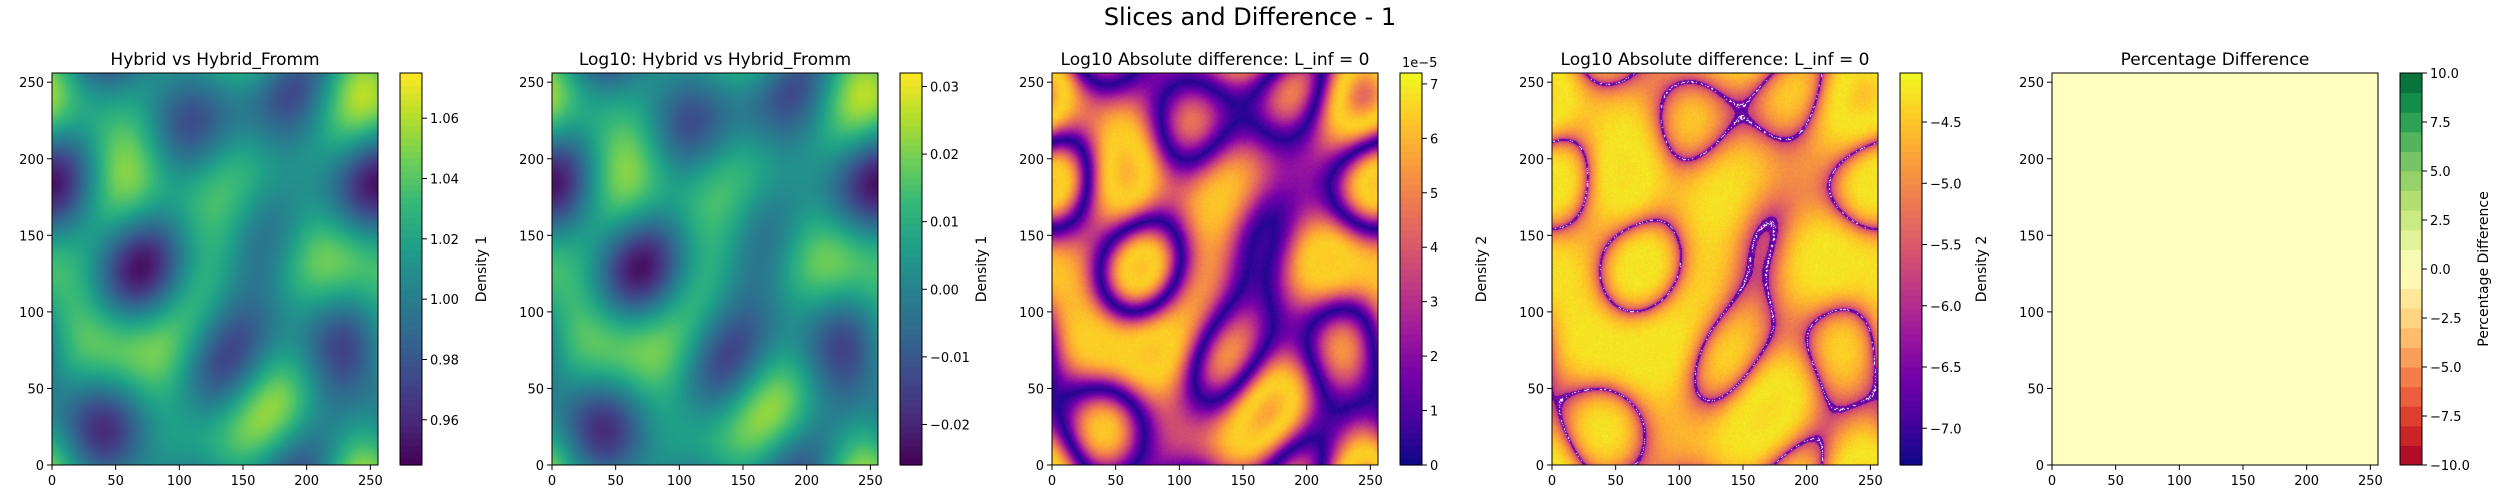 This screenshot has height=500, width=2500. Describe the element at coordinates (540, 466) in the screenshot. I see `y-tick-label: 0` at that location.